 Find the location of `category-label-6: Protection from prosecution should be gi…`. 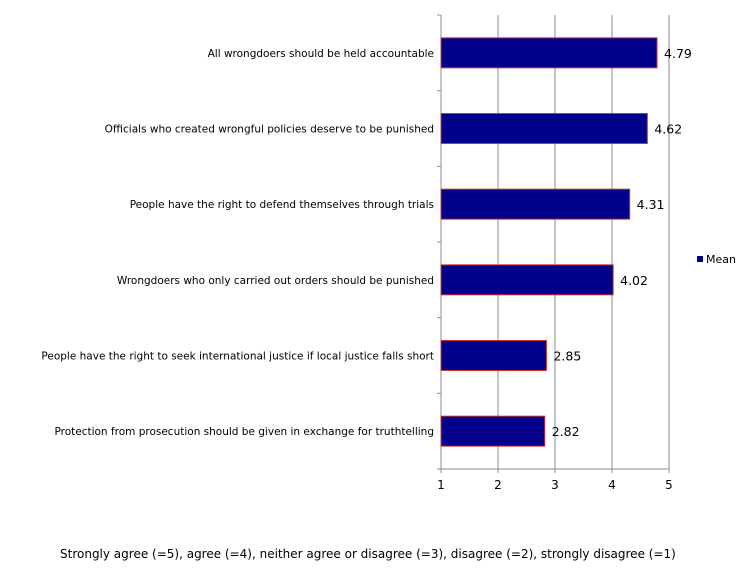

category-label-6: Protection from prosecution should be gi… is located at coordinates (244, 432).